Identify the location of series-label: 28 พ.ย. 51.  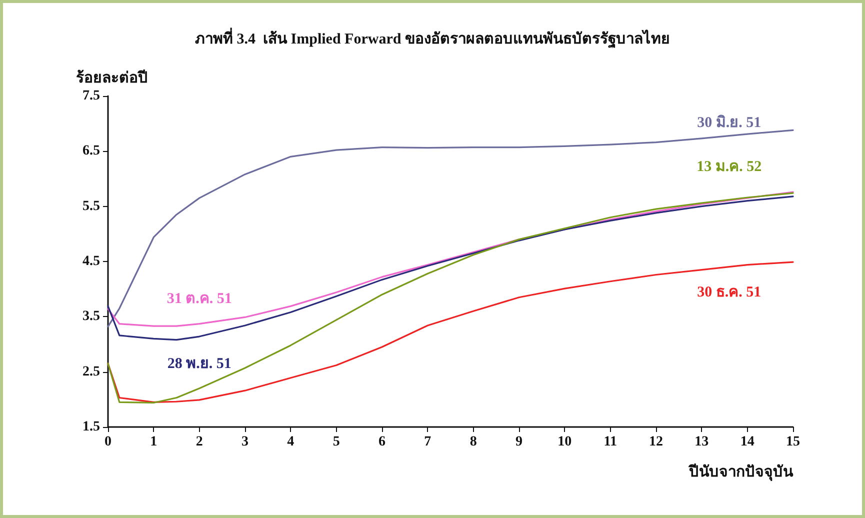
(199, 364).